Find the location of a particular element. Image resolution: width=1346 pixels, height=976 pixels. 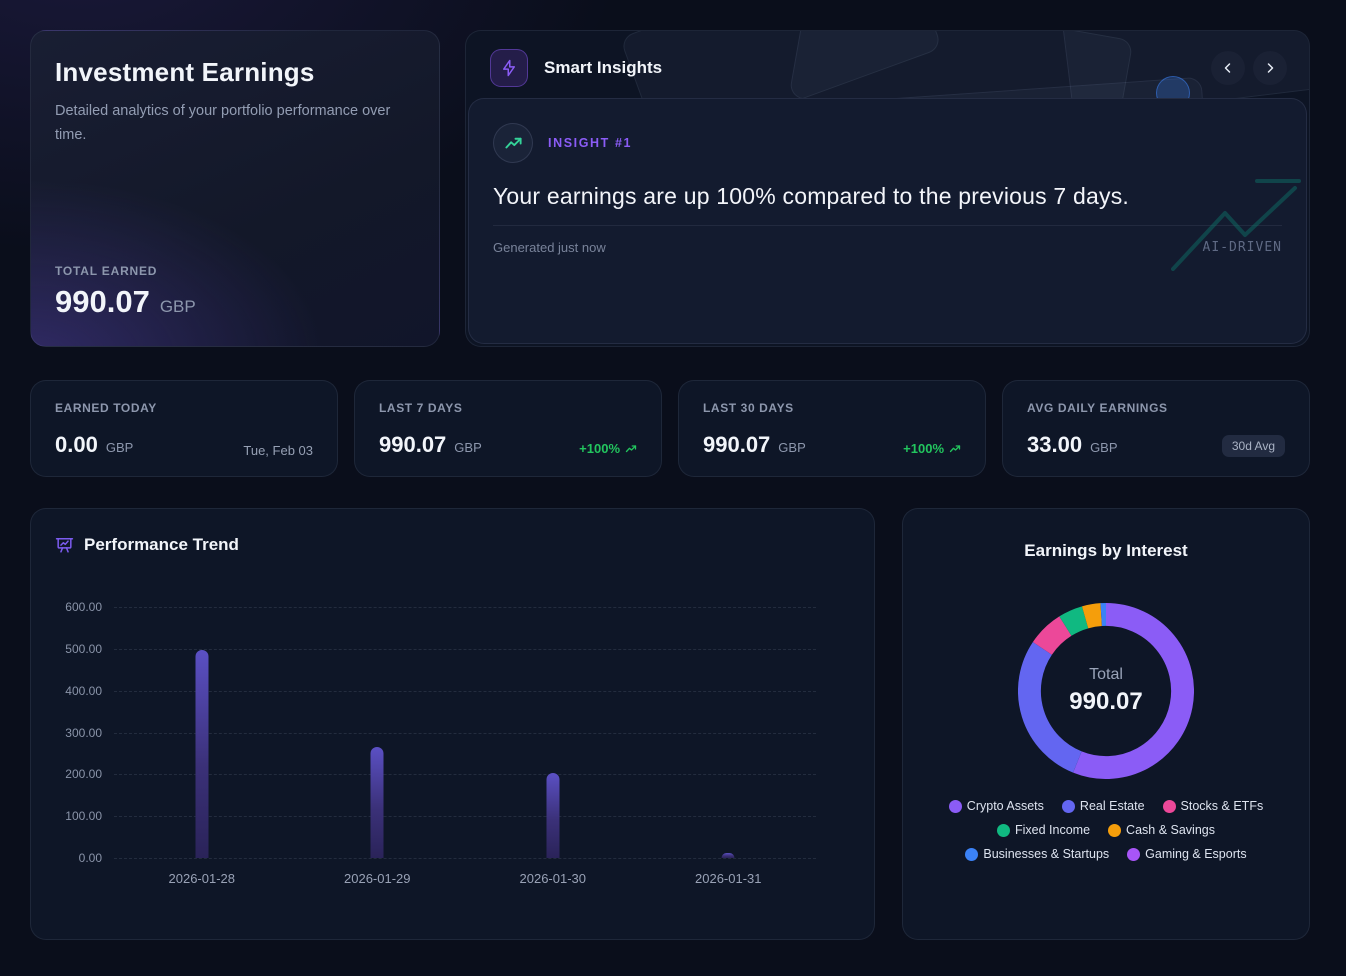

stat-label: LAST 30 DAYS is located at coordinates (748, 408).